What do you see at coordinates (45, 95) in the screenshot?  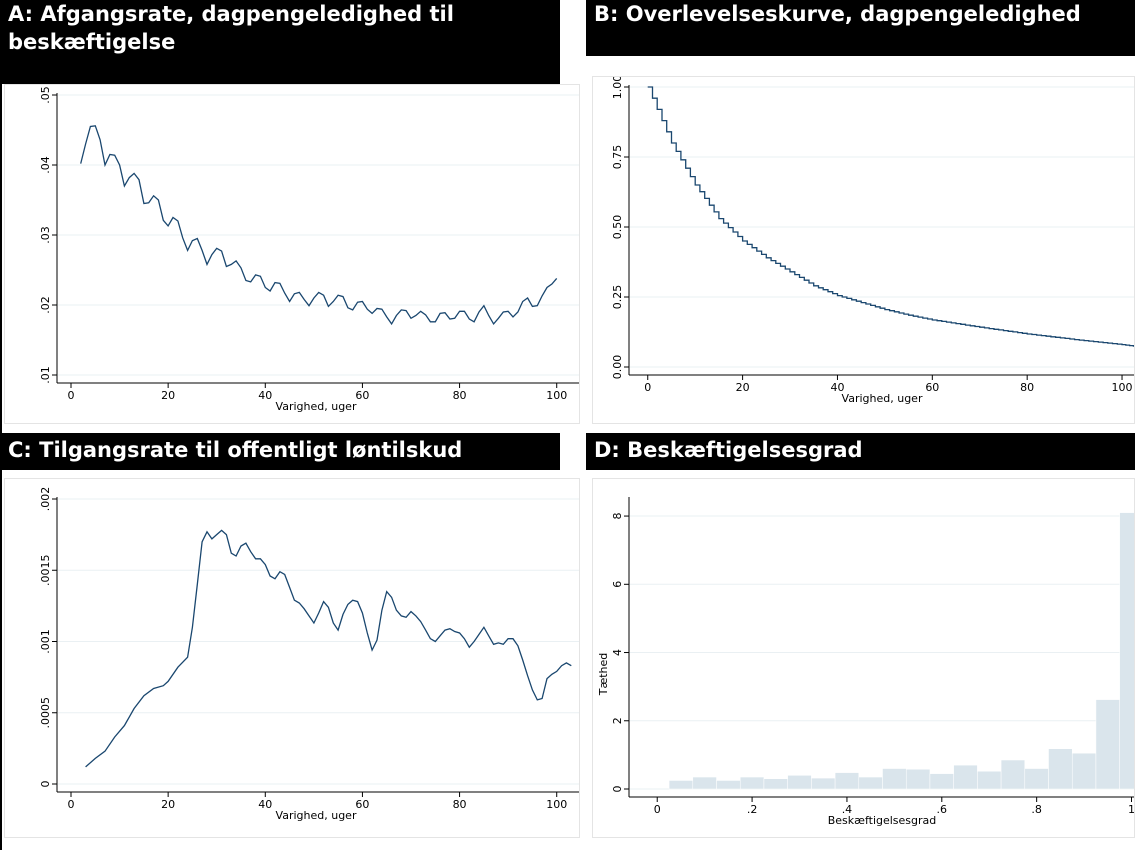 I see `y-tick-label: .05` at bounding box center [45, 95].